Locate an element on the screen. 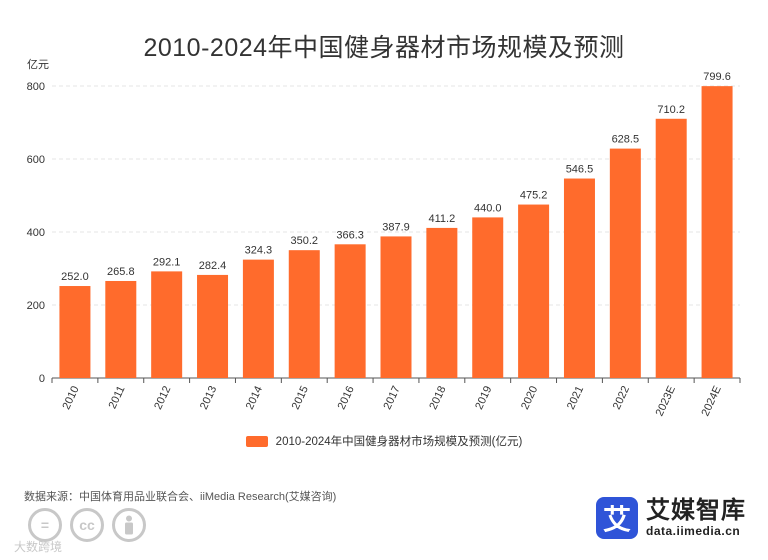 The image size is (768, 560). bar-2023E is located at coordinates (671, 248).